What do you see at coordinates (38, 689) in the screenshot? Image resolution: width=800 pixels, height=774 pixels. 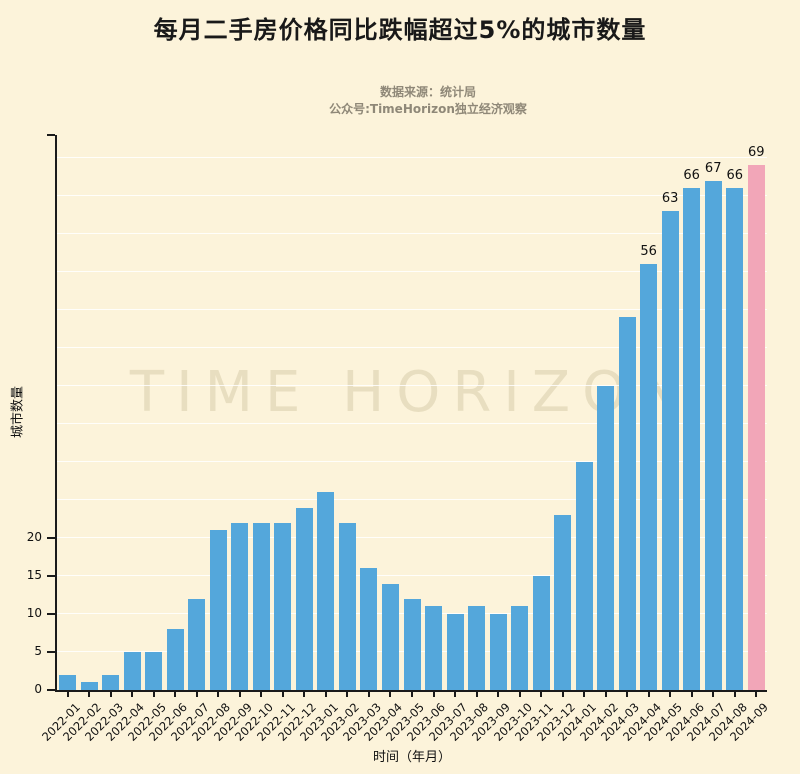 I see `y-tick-label-0: 0` at bounding box center [38, 689].